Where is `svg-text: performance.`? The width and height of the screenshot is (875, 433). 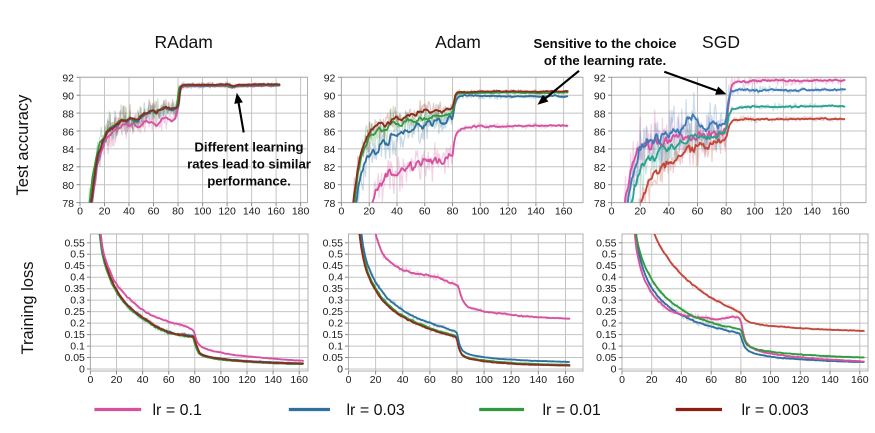
svg-text: performance. is located at coordinates (249, 181).